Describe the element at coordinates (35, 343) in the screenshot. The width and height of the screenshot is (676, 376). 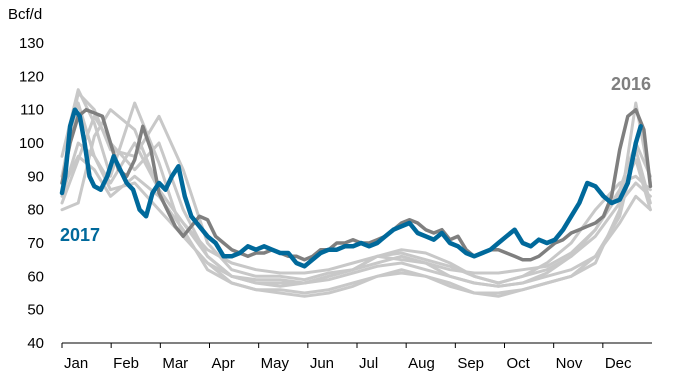
I see `y-tick-label: 40` at that location.